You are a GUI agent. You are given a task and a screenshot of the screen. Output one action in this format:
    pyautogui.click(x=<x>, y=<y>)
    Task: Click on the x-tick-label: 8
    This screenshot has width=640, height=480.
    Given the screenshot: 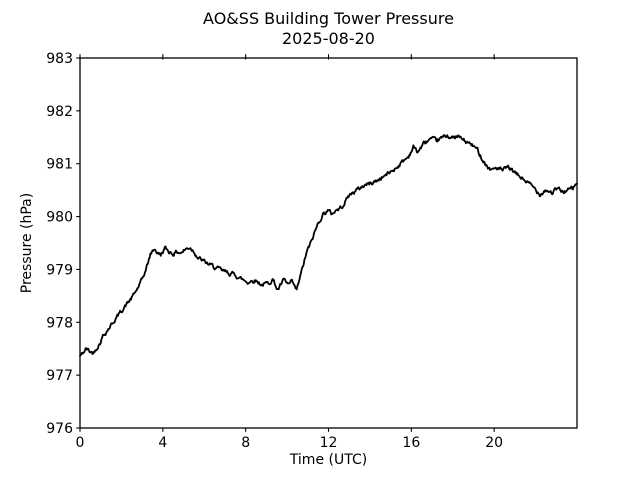 What is the action you would take?
    pyautogui.click(x=245, y=443)
    